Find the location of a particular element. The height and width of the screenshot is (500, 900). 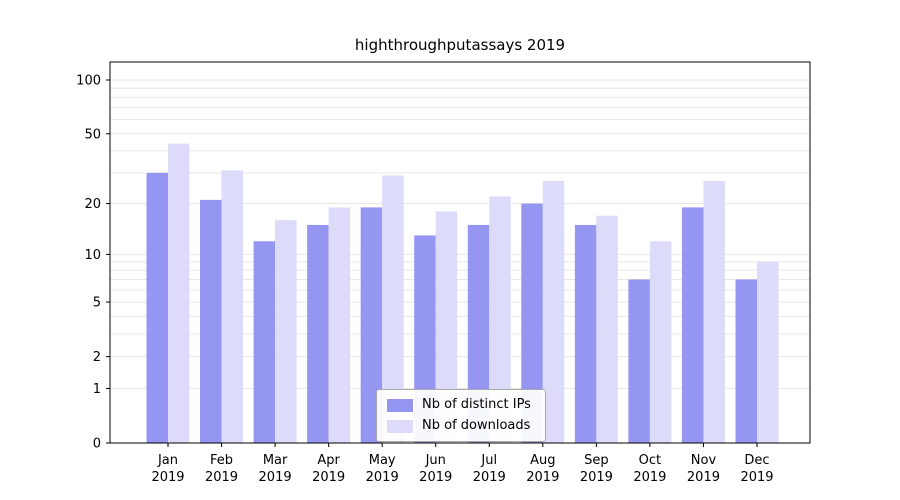

legend-item-downloads: Nb of downloads is located at coordinates (459, 426).